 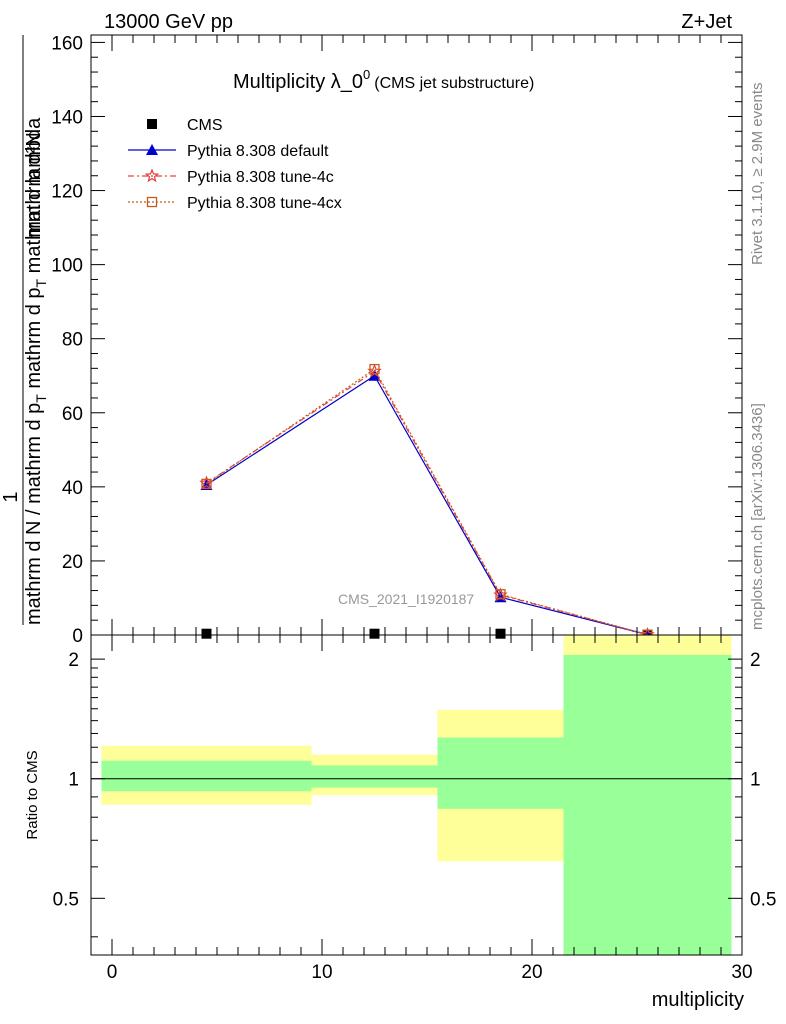 What do you see at coordinates (205, 125) in the screenshot?
I see `legend-entry: CMS` at bounding box center [205, 125].